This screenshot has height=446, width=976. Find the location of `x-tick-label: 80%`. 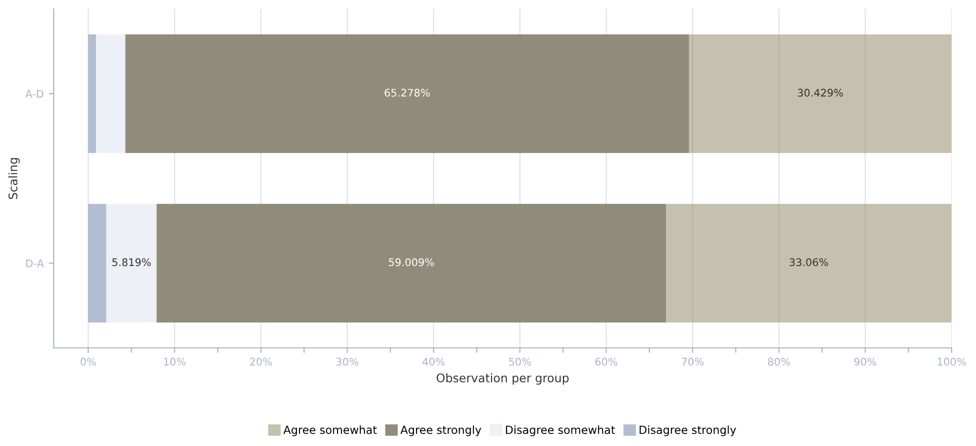

x-tick-label: 80% is located at coordinates (779, 362).